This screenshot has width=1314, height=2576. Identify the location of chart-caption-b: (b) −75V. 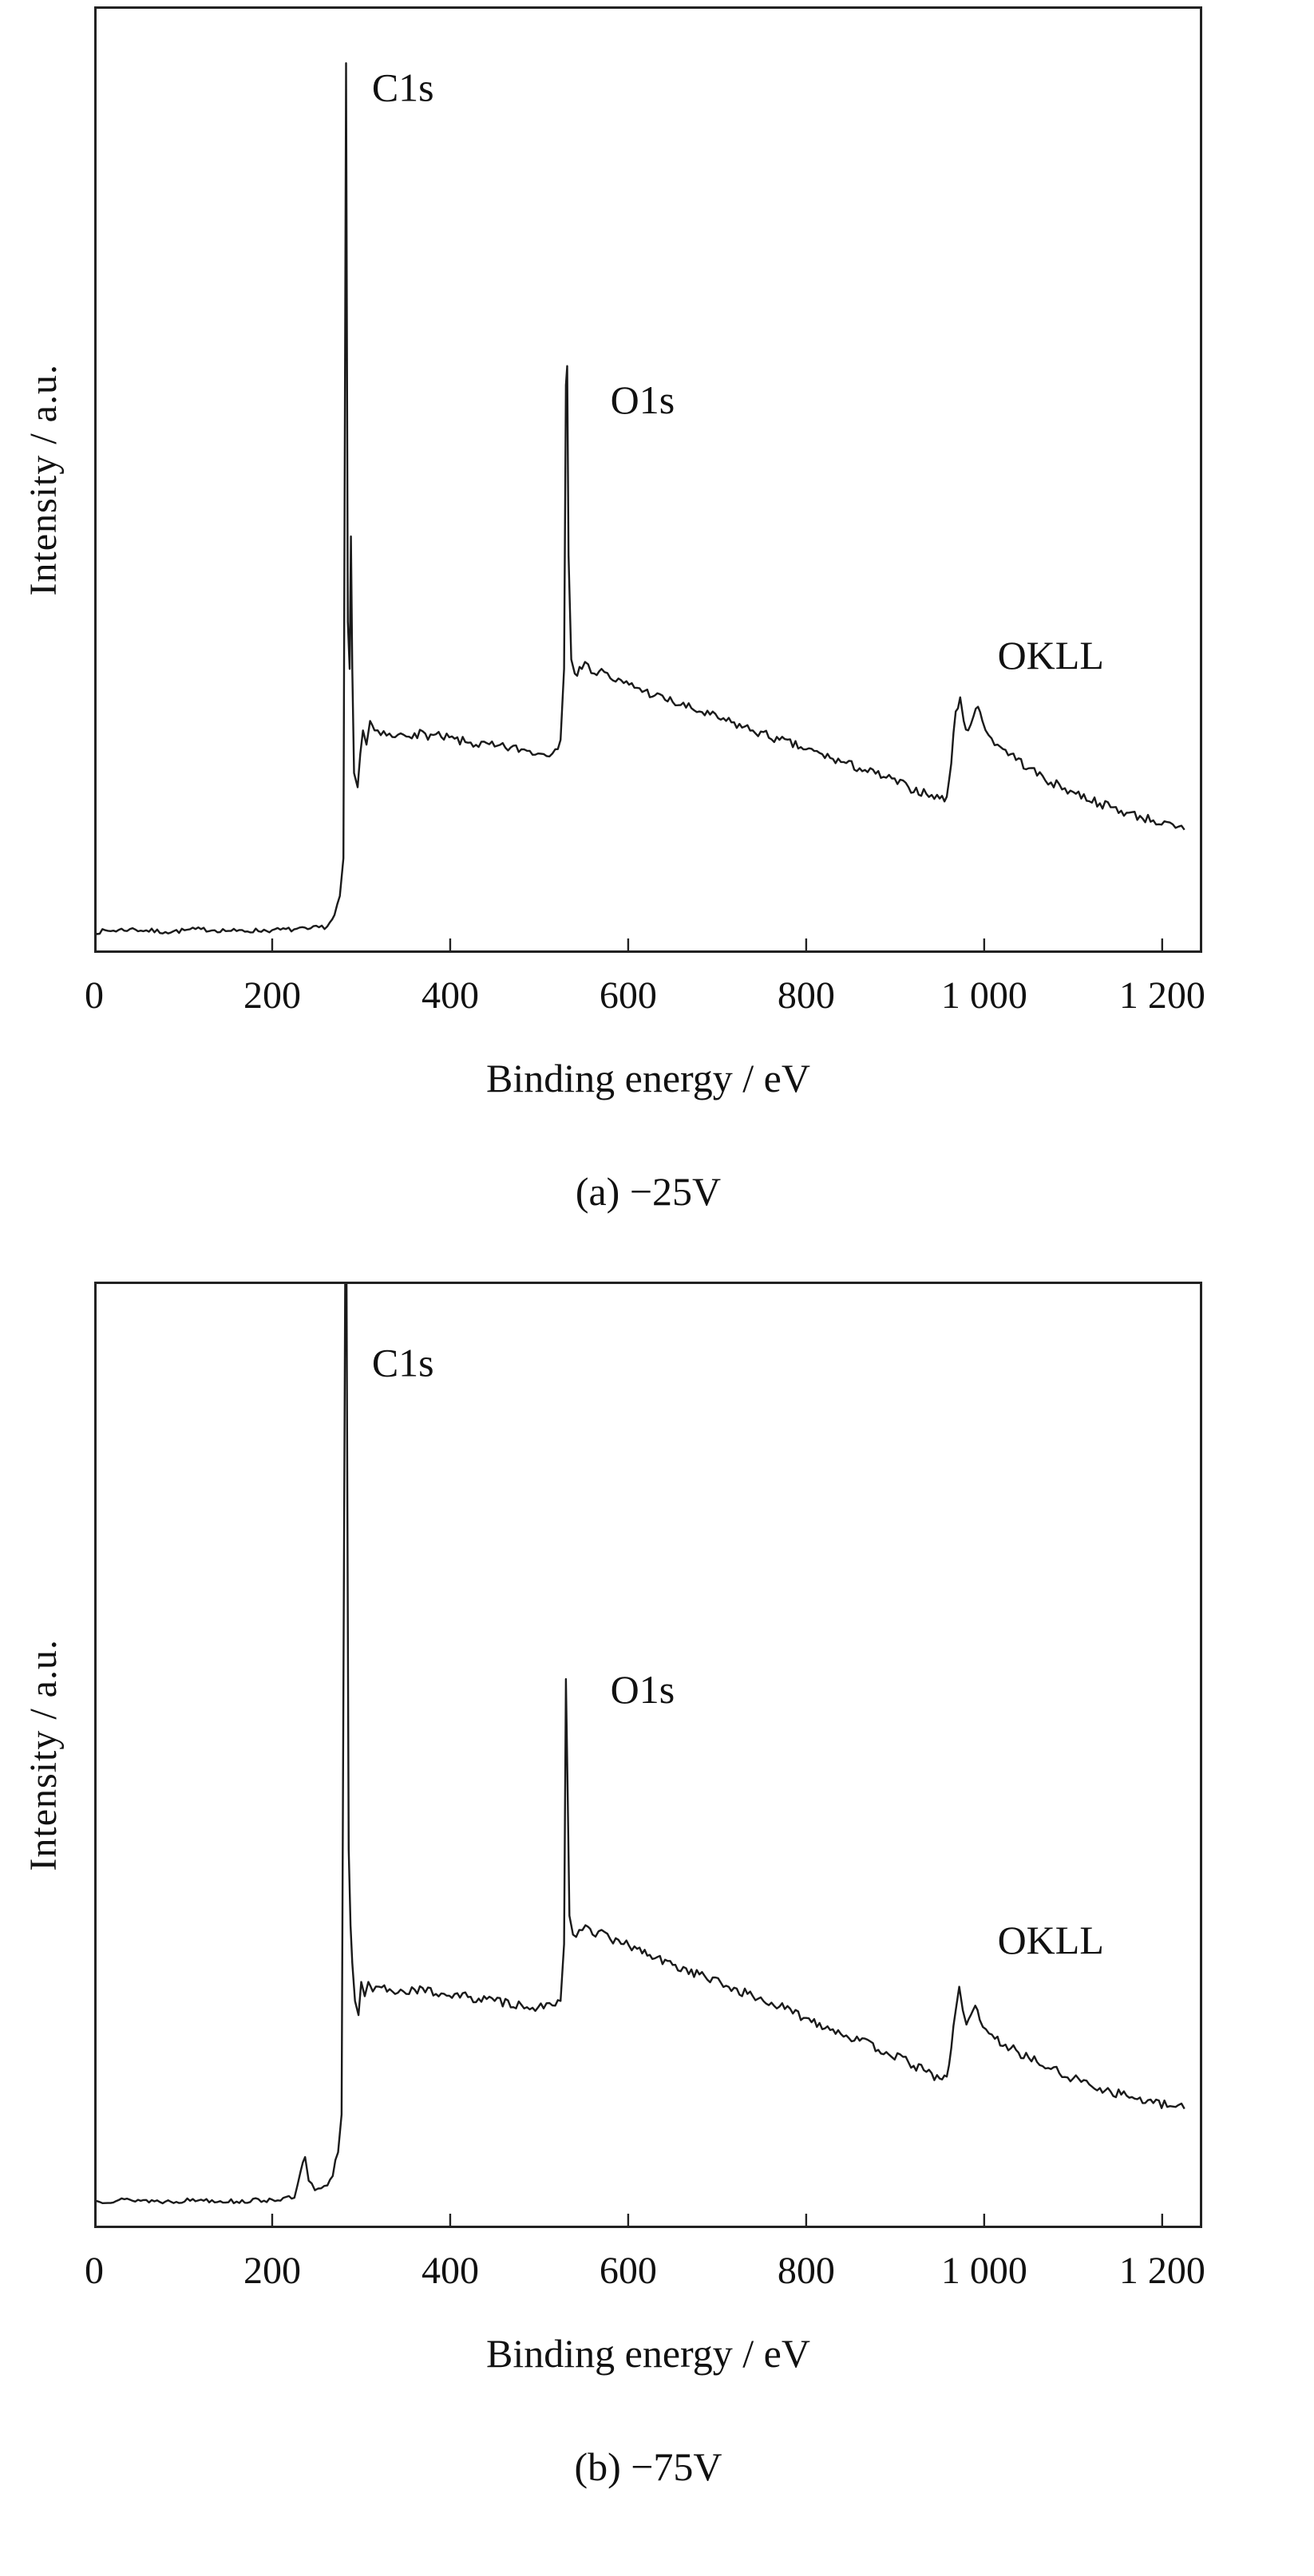
(648, 2466).